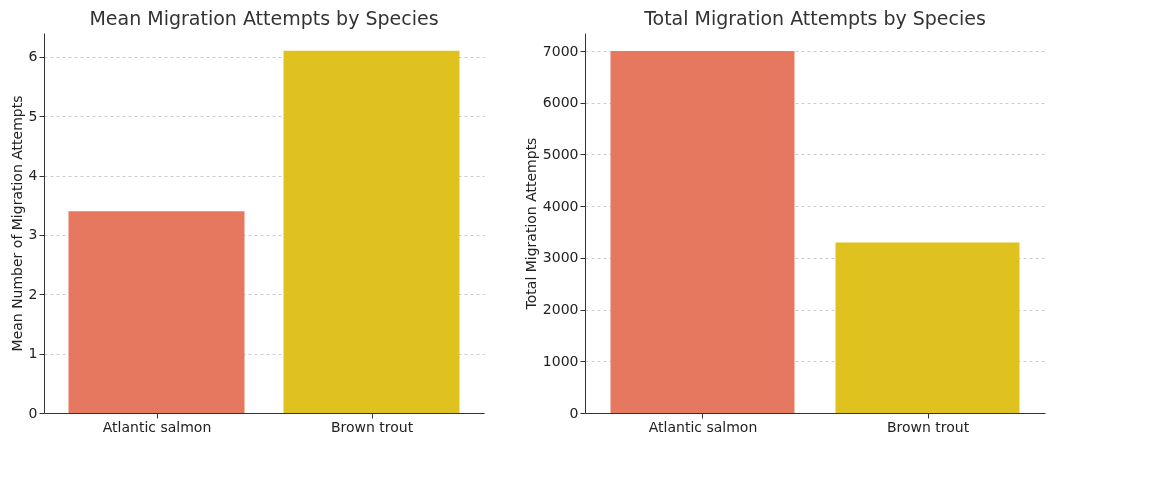  What do you see at coordinates (560, 154) in the screenshot?
I see `y-tick-label: 5000` at bounding box center [560, 154].